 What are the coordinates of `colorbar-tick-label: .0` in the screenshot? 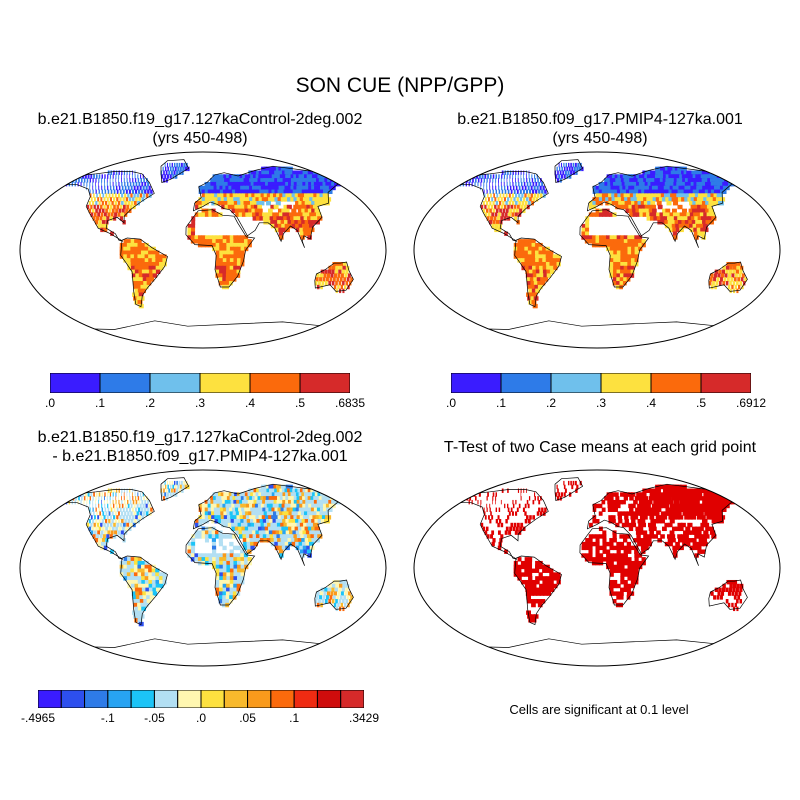 It's located at (201, 718).